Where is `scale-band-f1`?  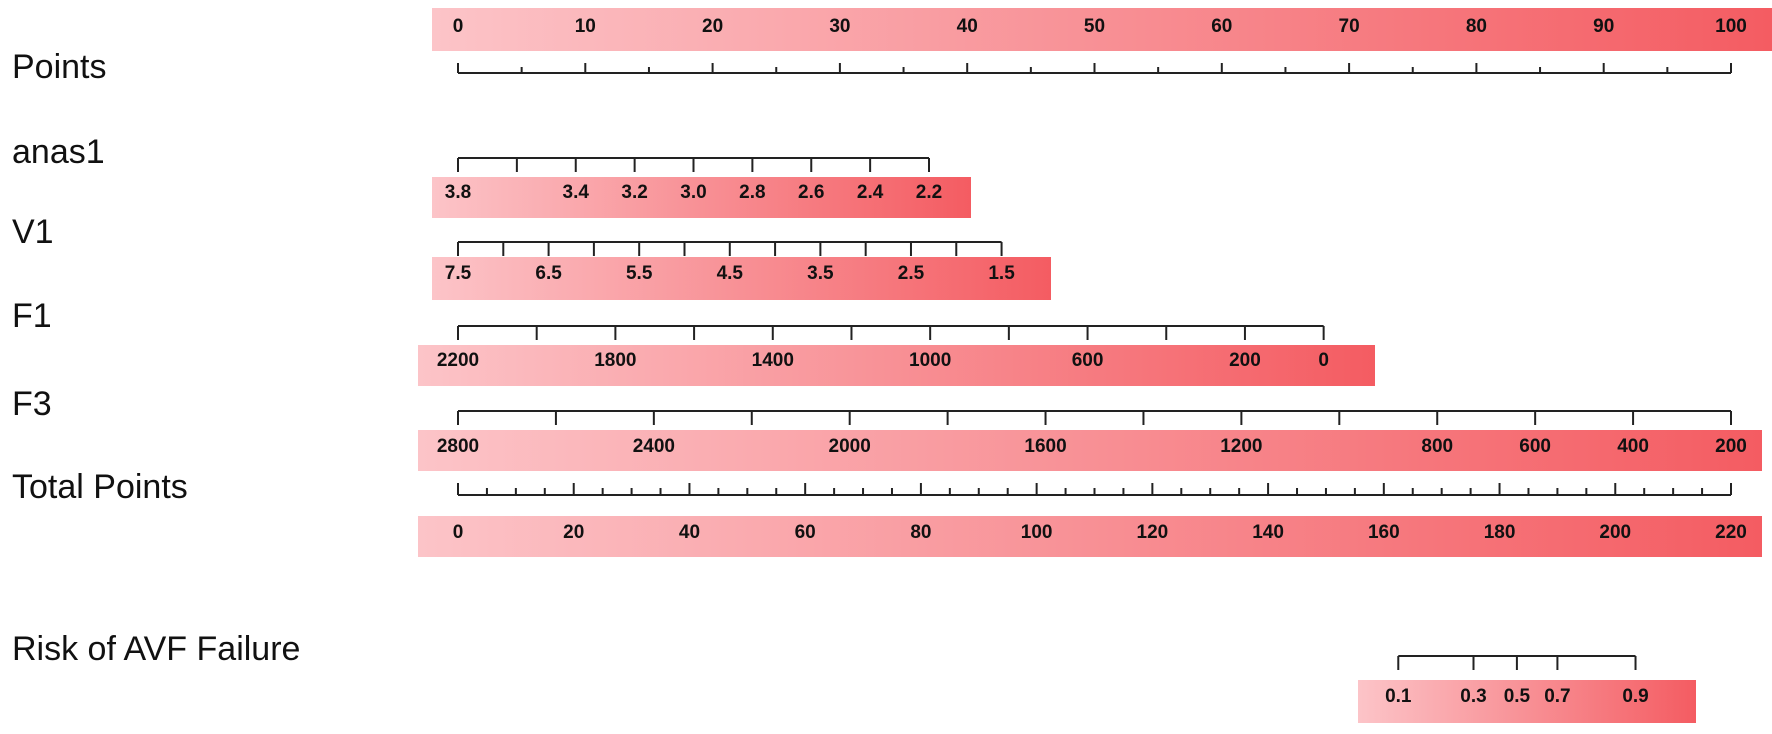 scale-band-f1 is located at coordinates (896, 365).